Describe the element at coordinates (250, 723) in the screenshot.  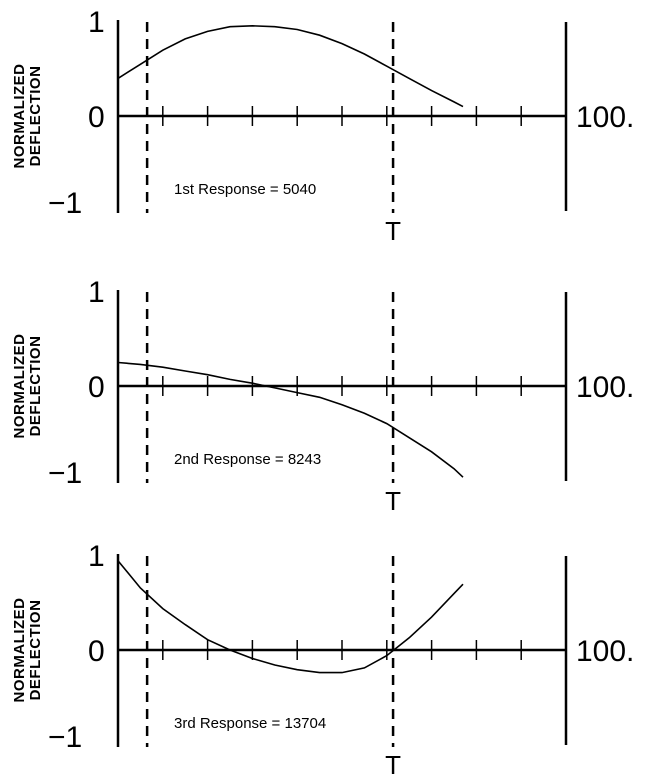
I see `response-annotation: 3rd Response = 13704` at that location.